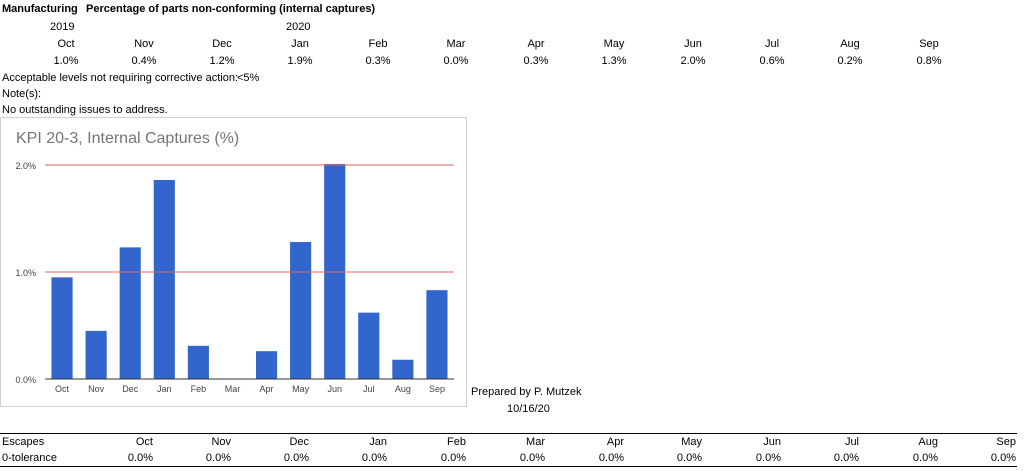  What do you see at coordinates (615, 442) in the screenshot?
I see `escapes-month: Apr` at bounding box center [615, 442].